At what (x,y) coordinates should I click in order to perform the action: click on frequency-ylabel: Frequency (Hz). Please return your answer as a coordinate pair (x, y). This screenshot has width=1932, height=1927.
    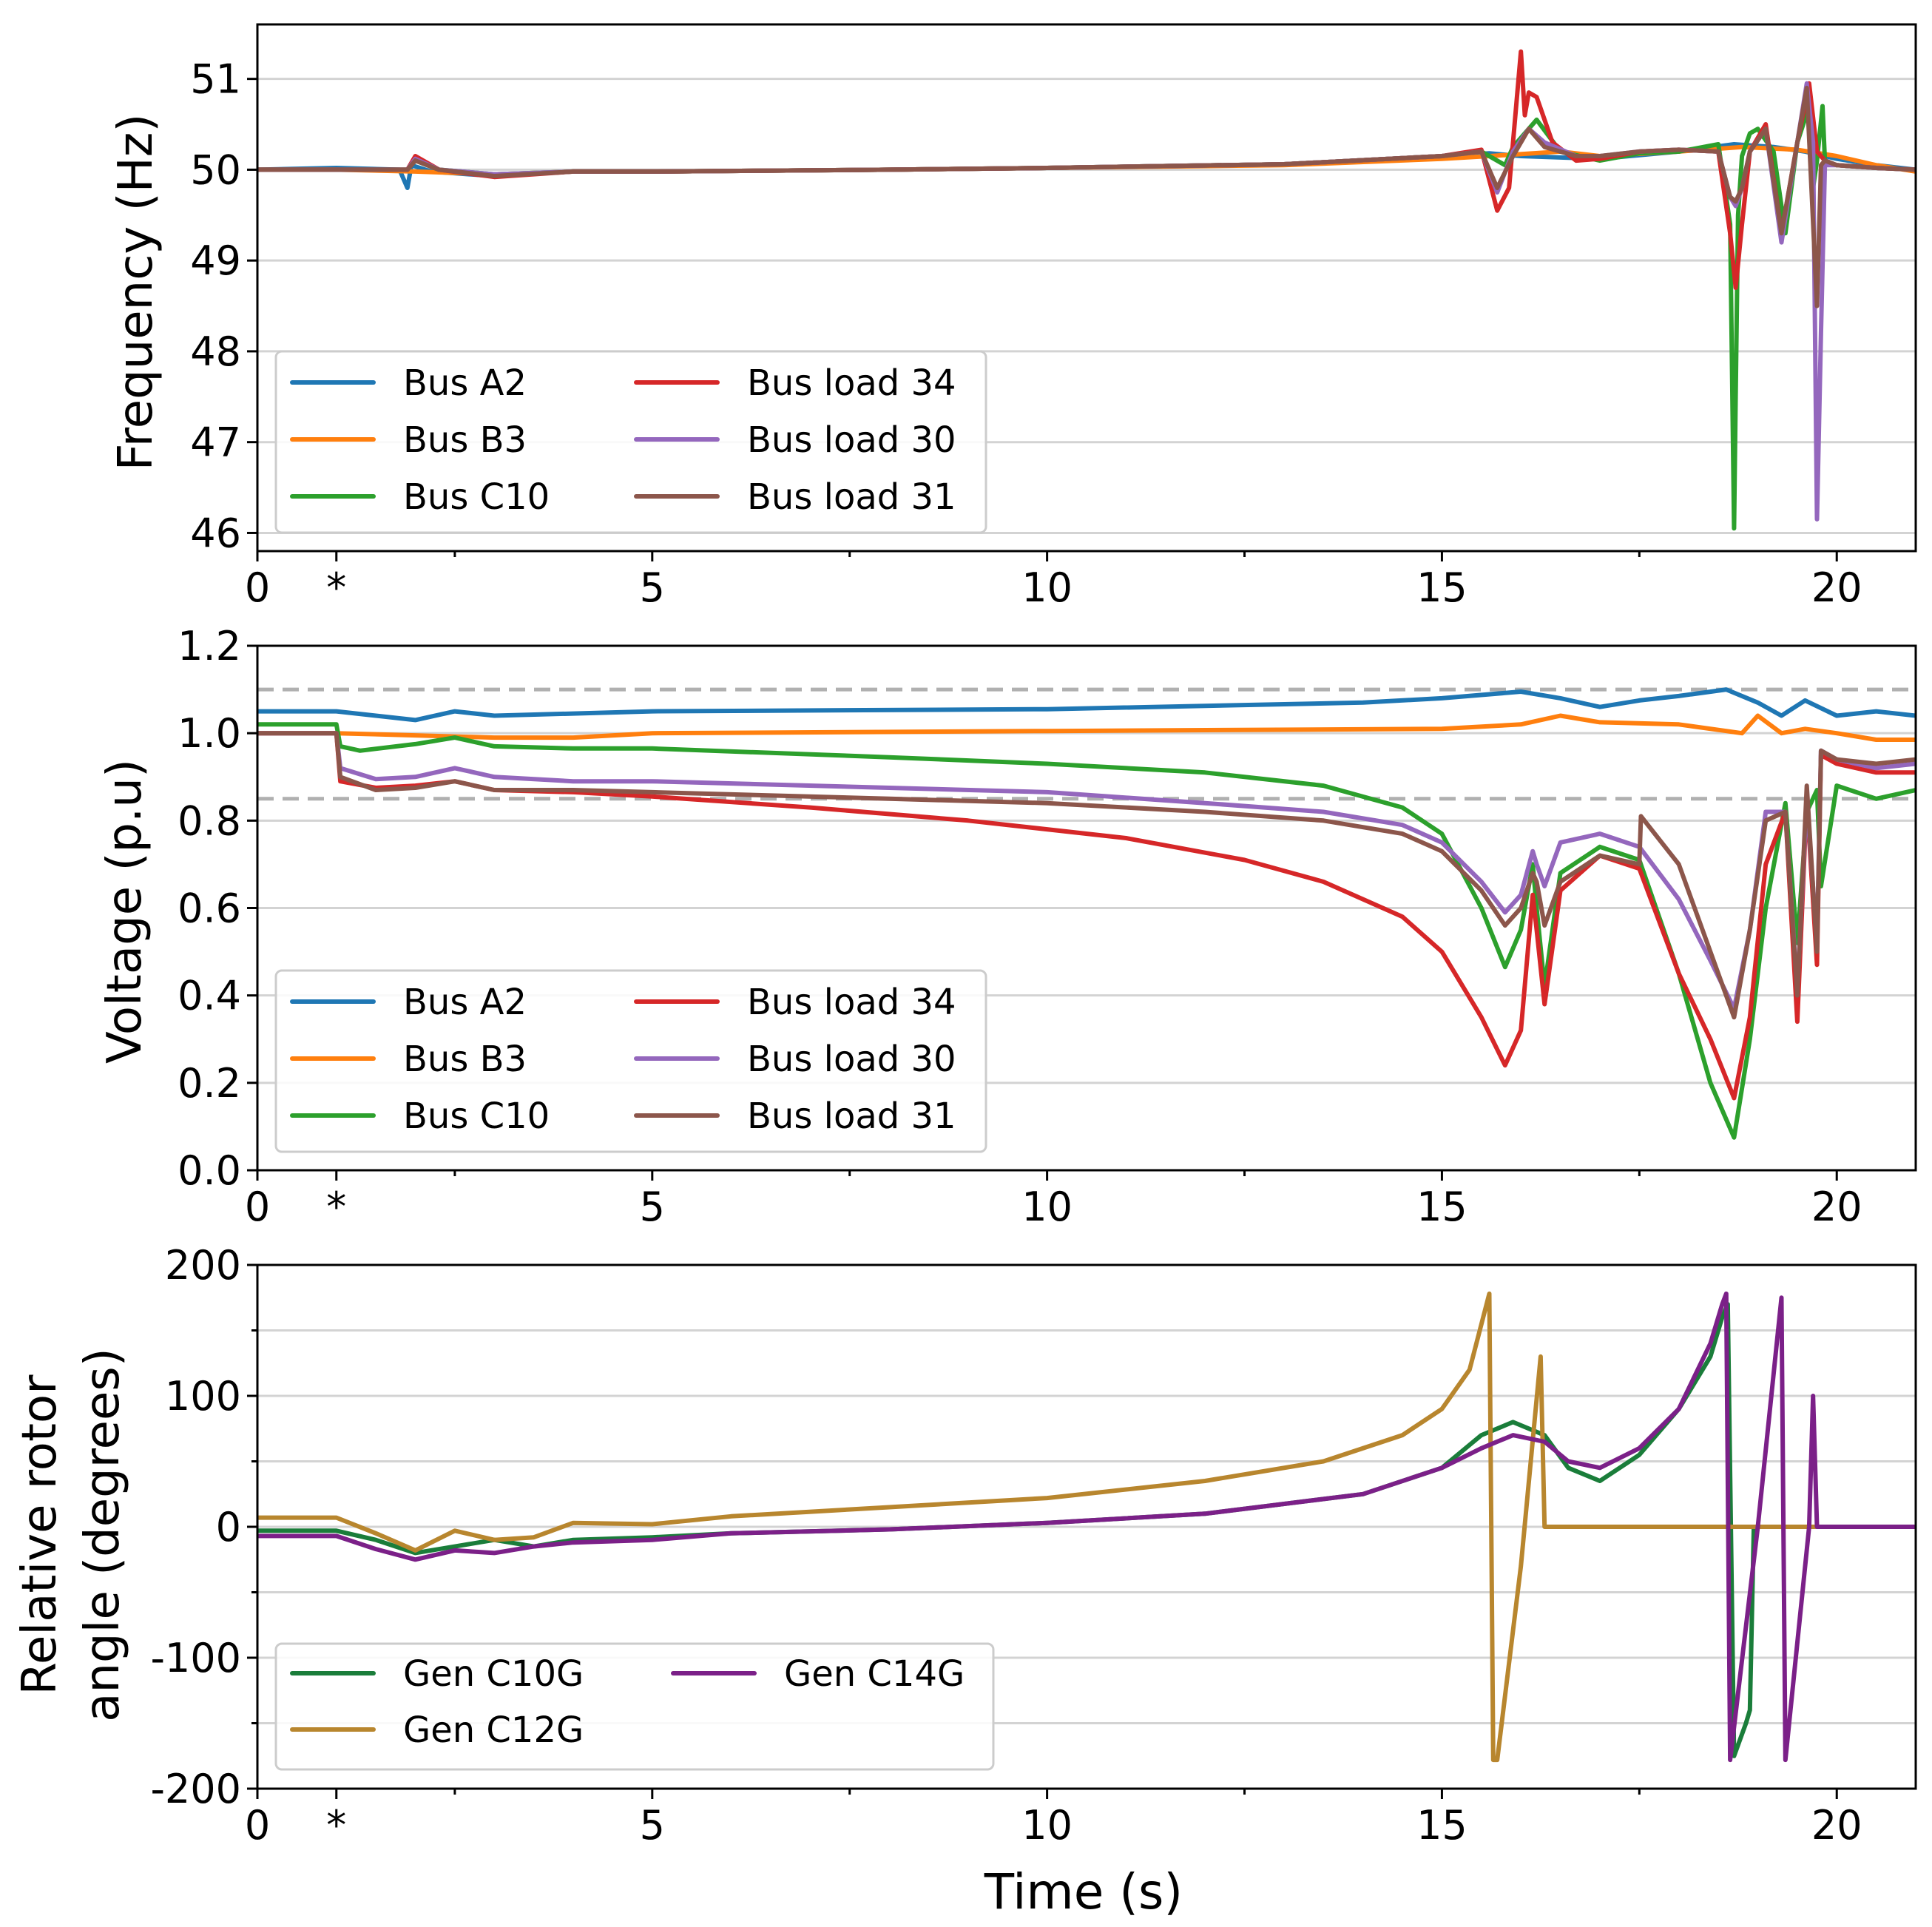
    Looking at the image, I should click on (136, 292).